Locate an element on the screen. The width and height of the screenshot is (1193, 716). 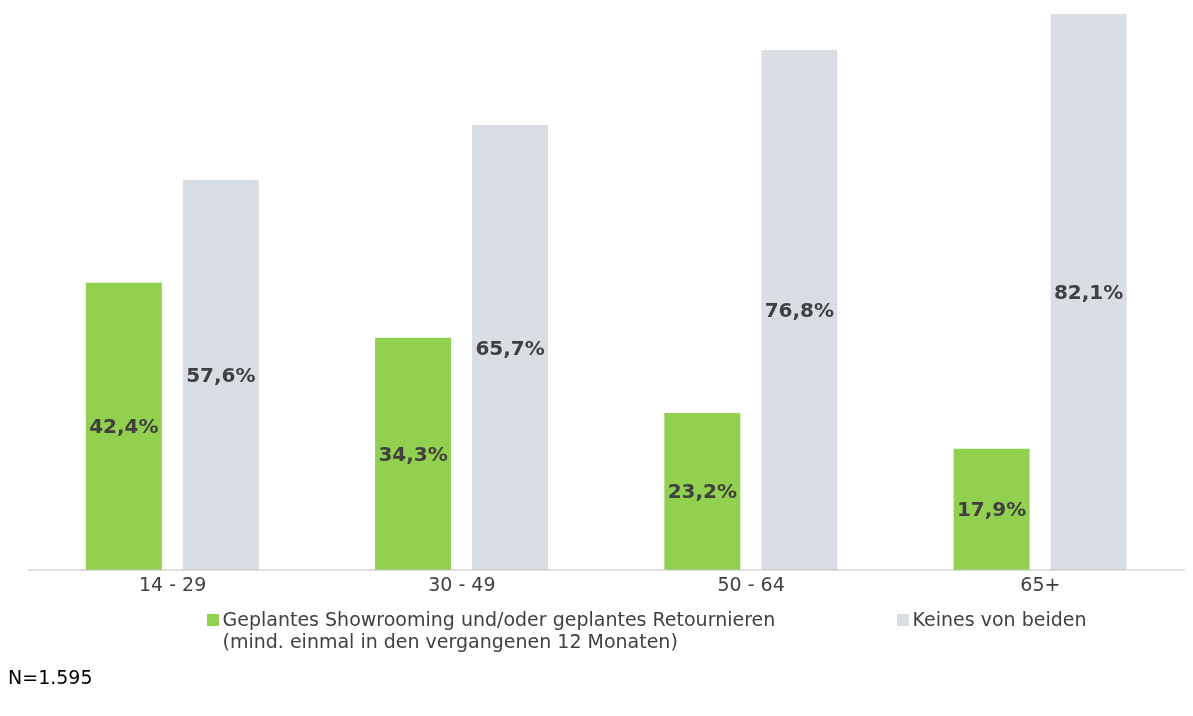
legend-label: Geplantes Showrooming und/oder geplantes Retournieren (mind. einmal in den vergangenen 12 Monaten) is located at coordinates (499, 630).